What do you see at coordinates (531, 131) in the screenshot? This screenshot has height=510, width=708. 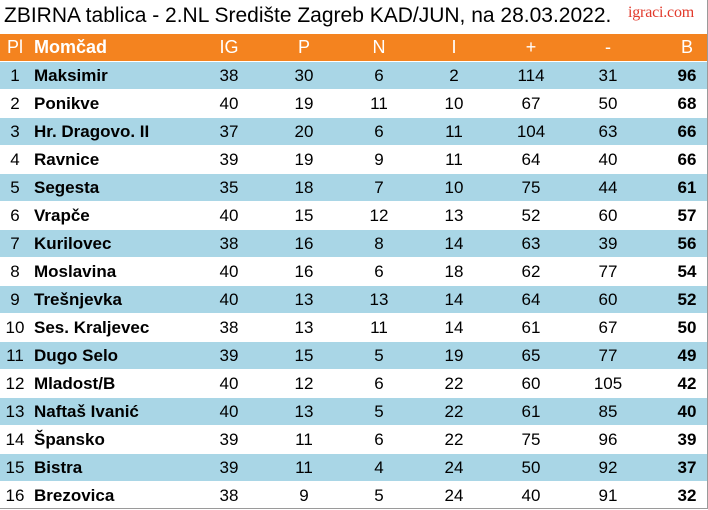 I see `cell-goals-for: 104` at bounding box center [531, 131].